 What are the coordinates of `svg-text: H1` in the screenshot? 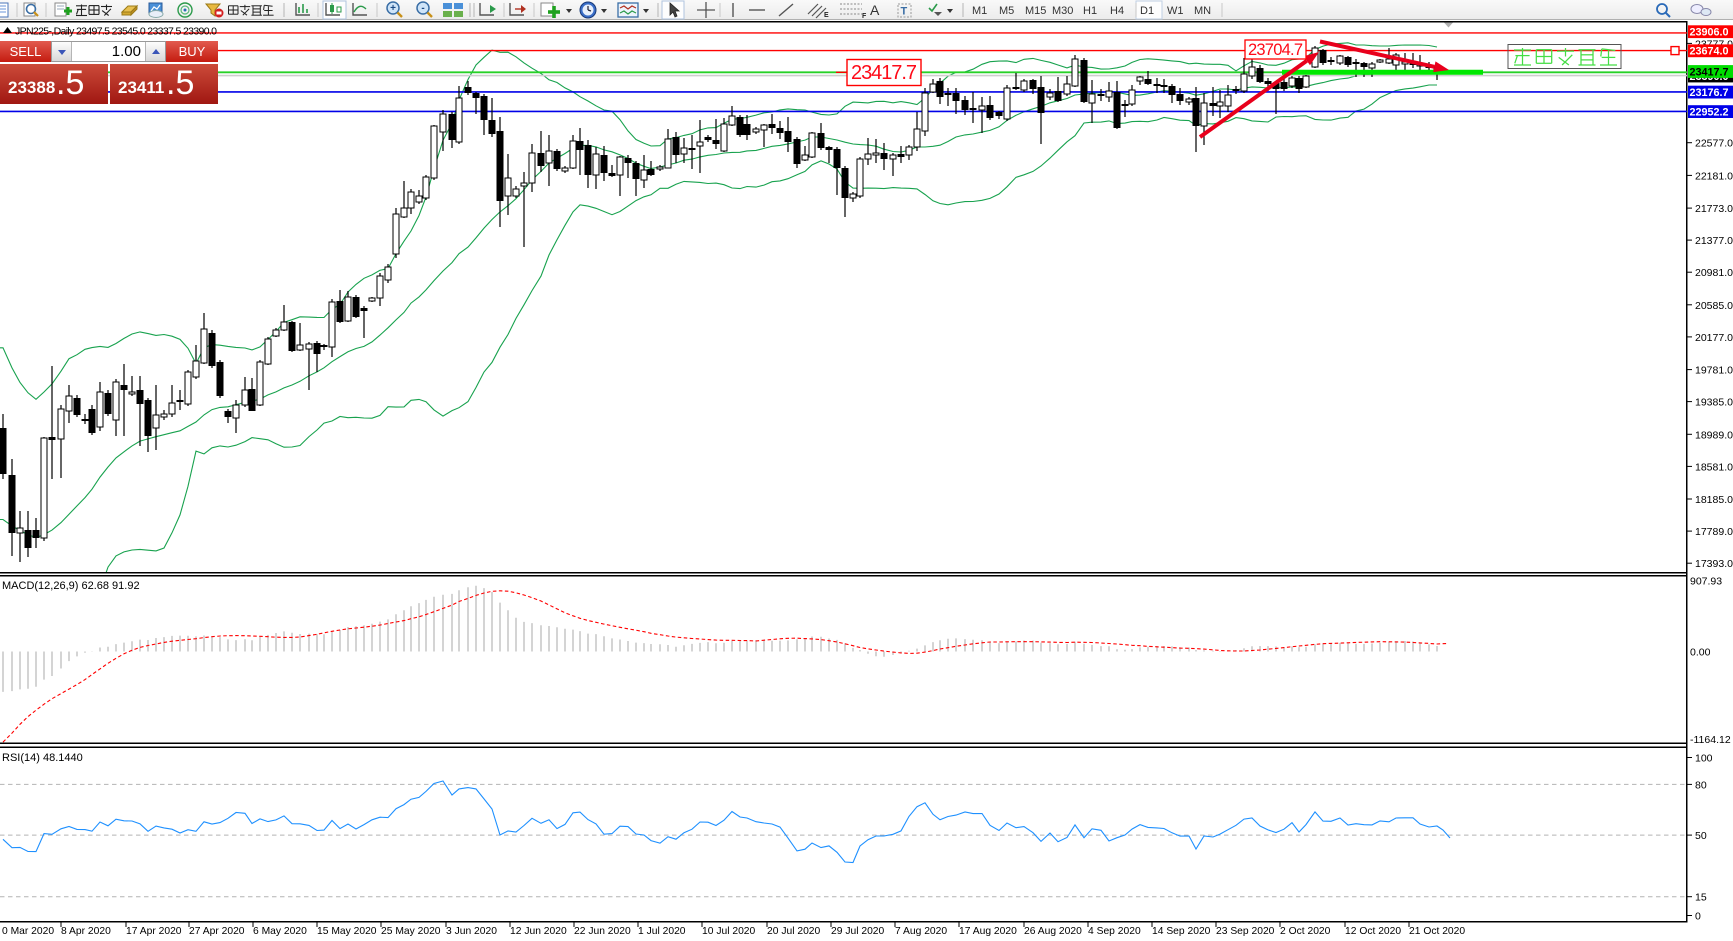 It's located at (1090, 11).